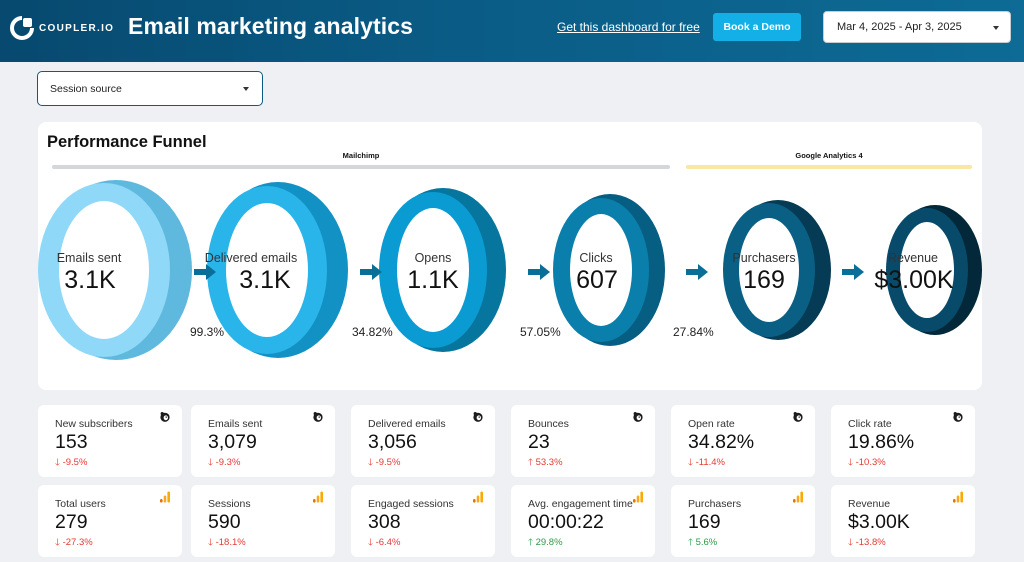  I want to click on funnel-ring-emails-sent, so click(115, 270).